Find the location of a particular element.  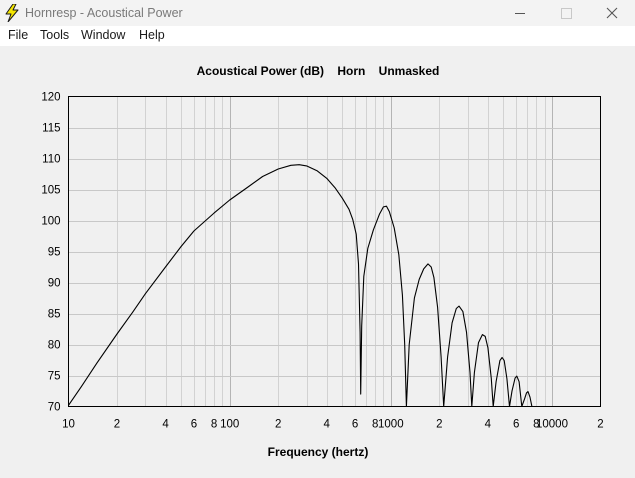

menu-tools: Tools is located at coordinates (55, 35).